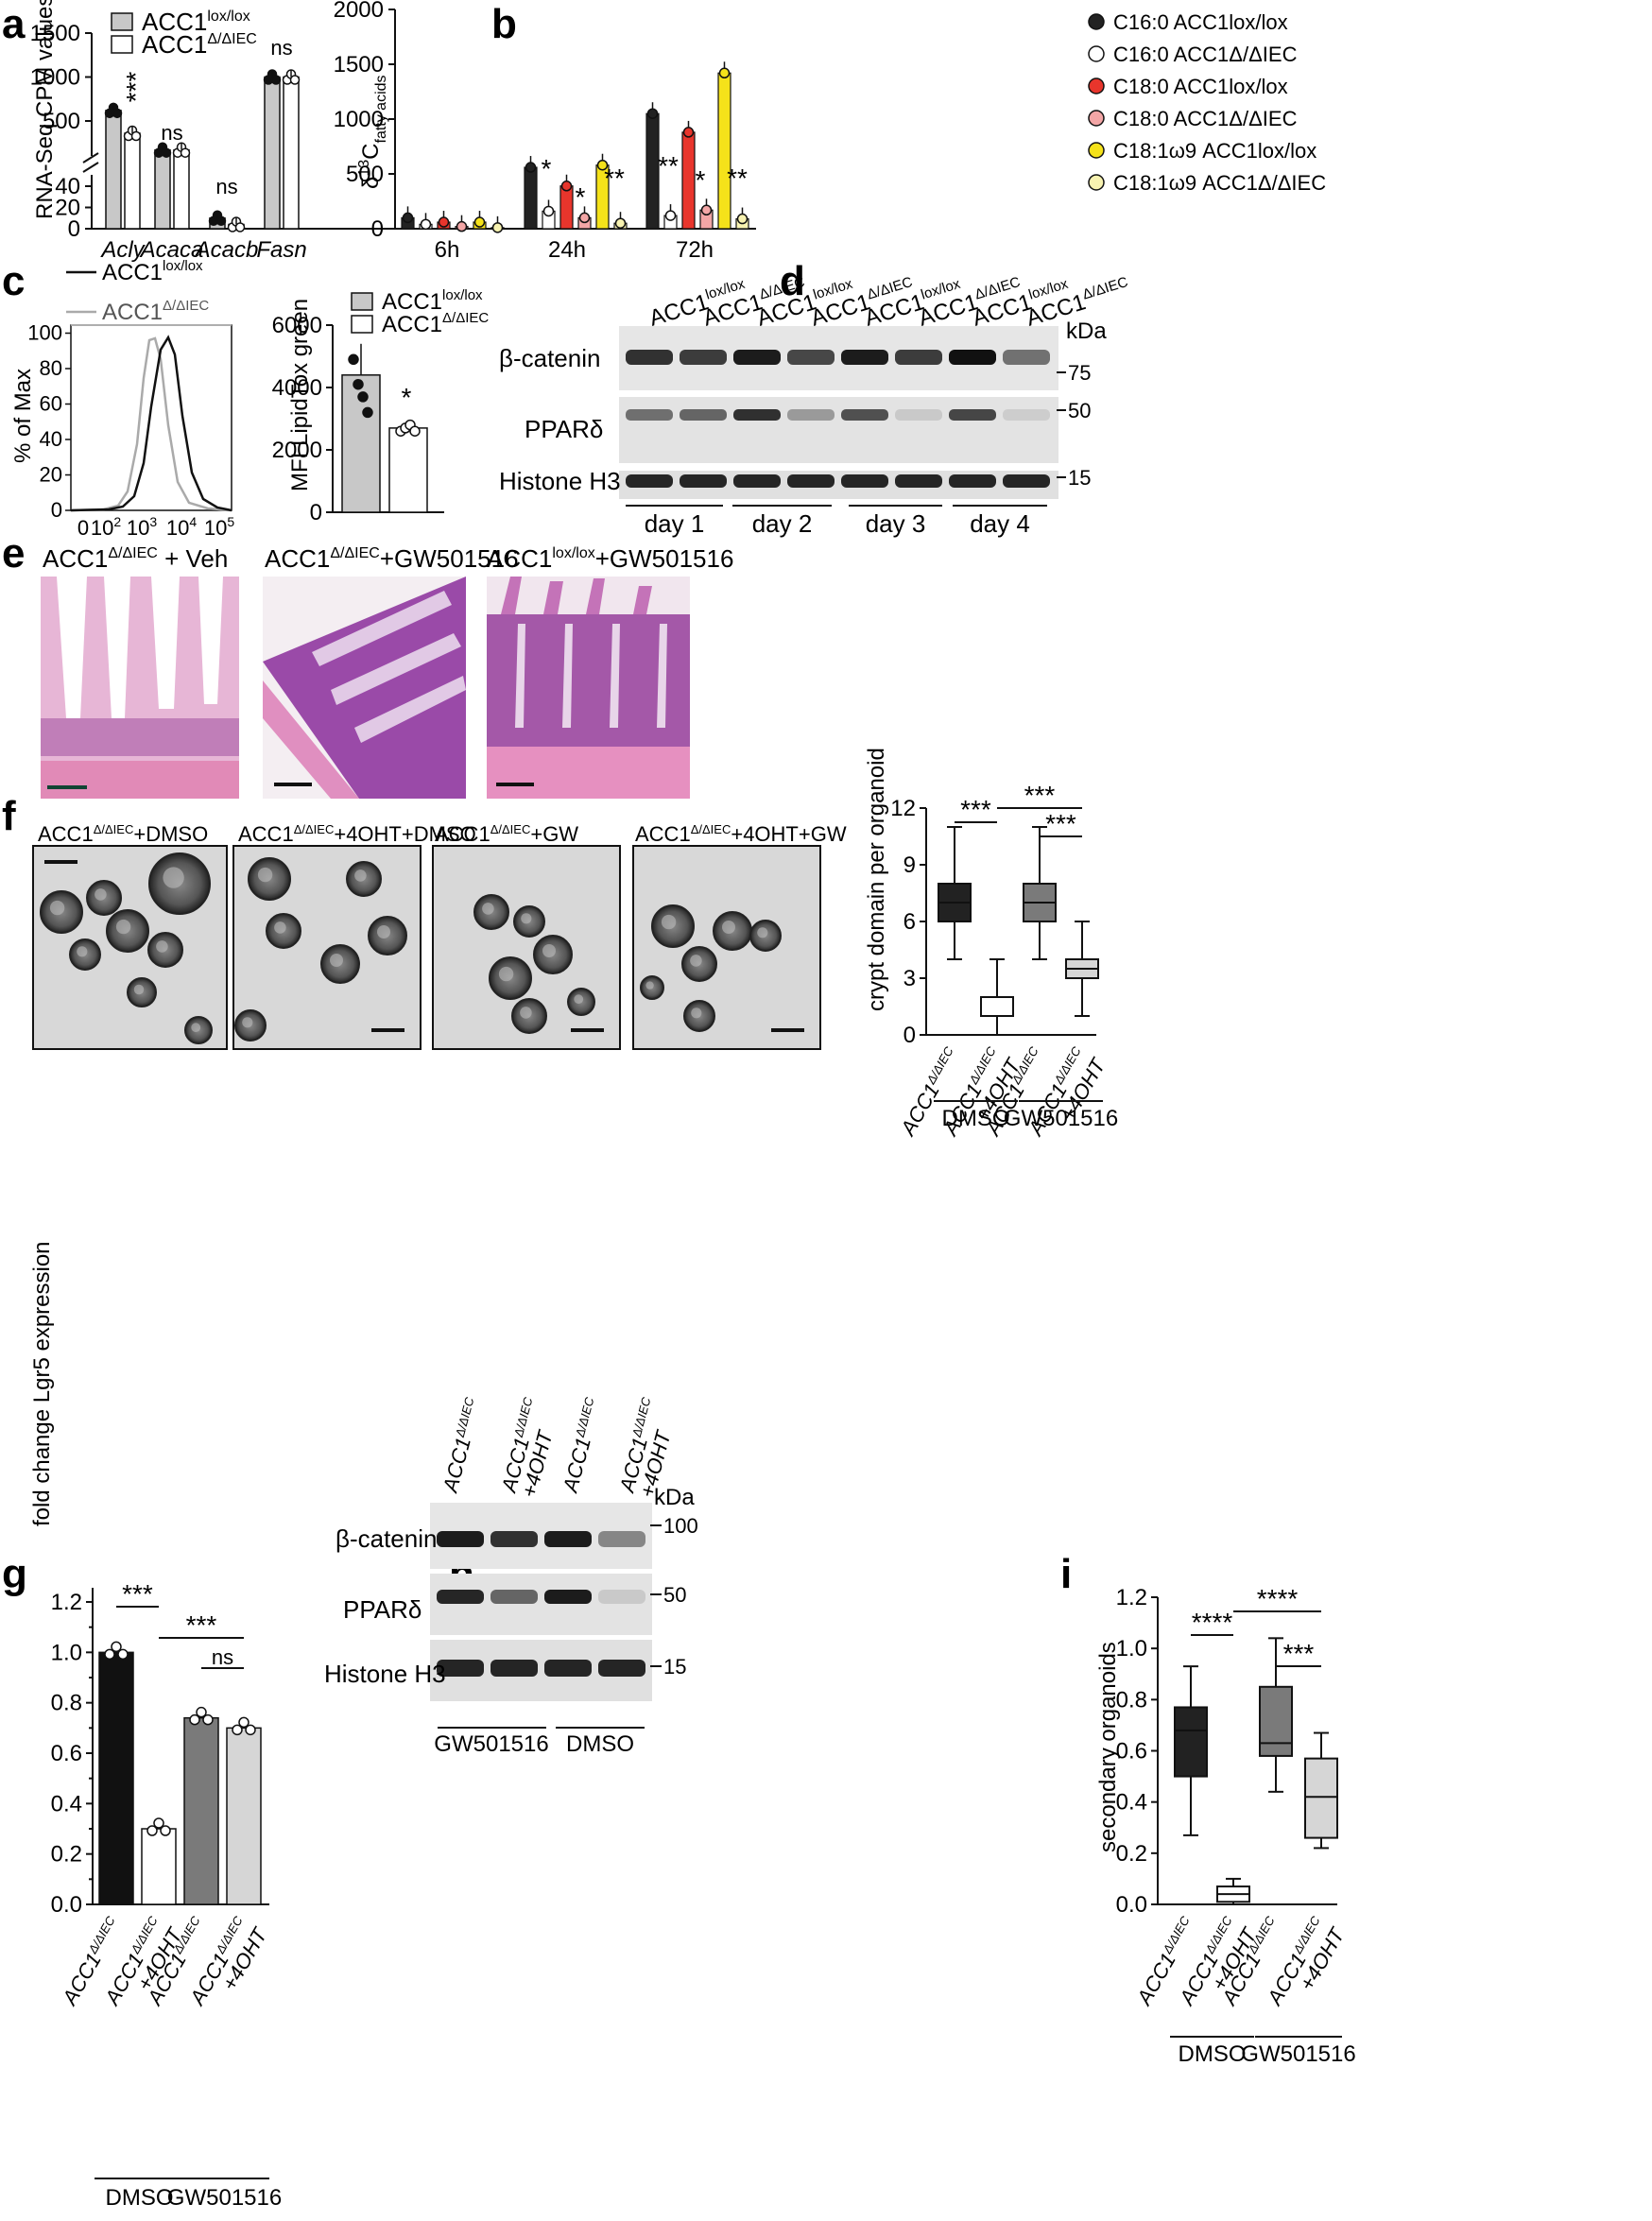 Image resolution: width=1652 pixels, height=2221 pixels. What do you see at coordinates (385, 1674) in the screenshot?
I see `label-h-histone: Histone H3` at bounding box center [385, 1674].